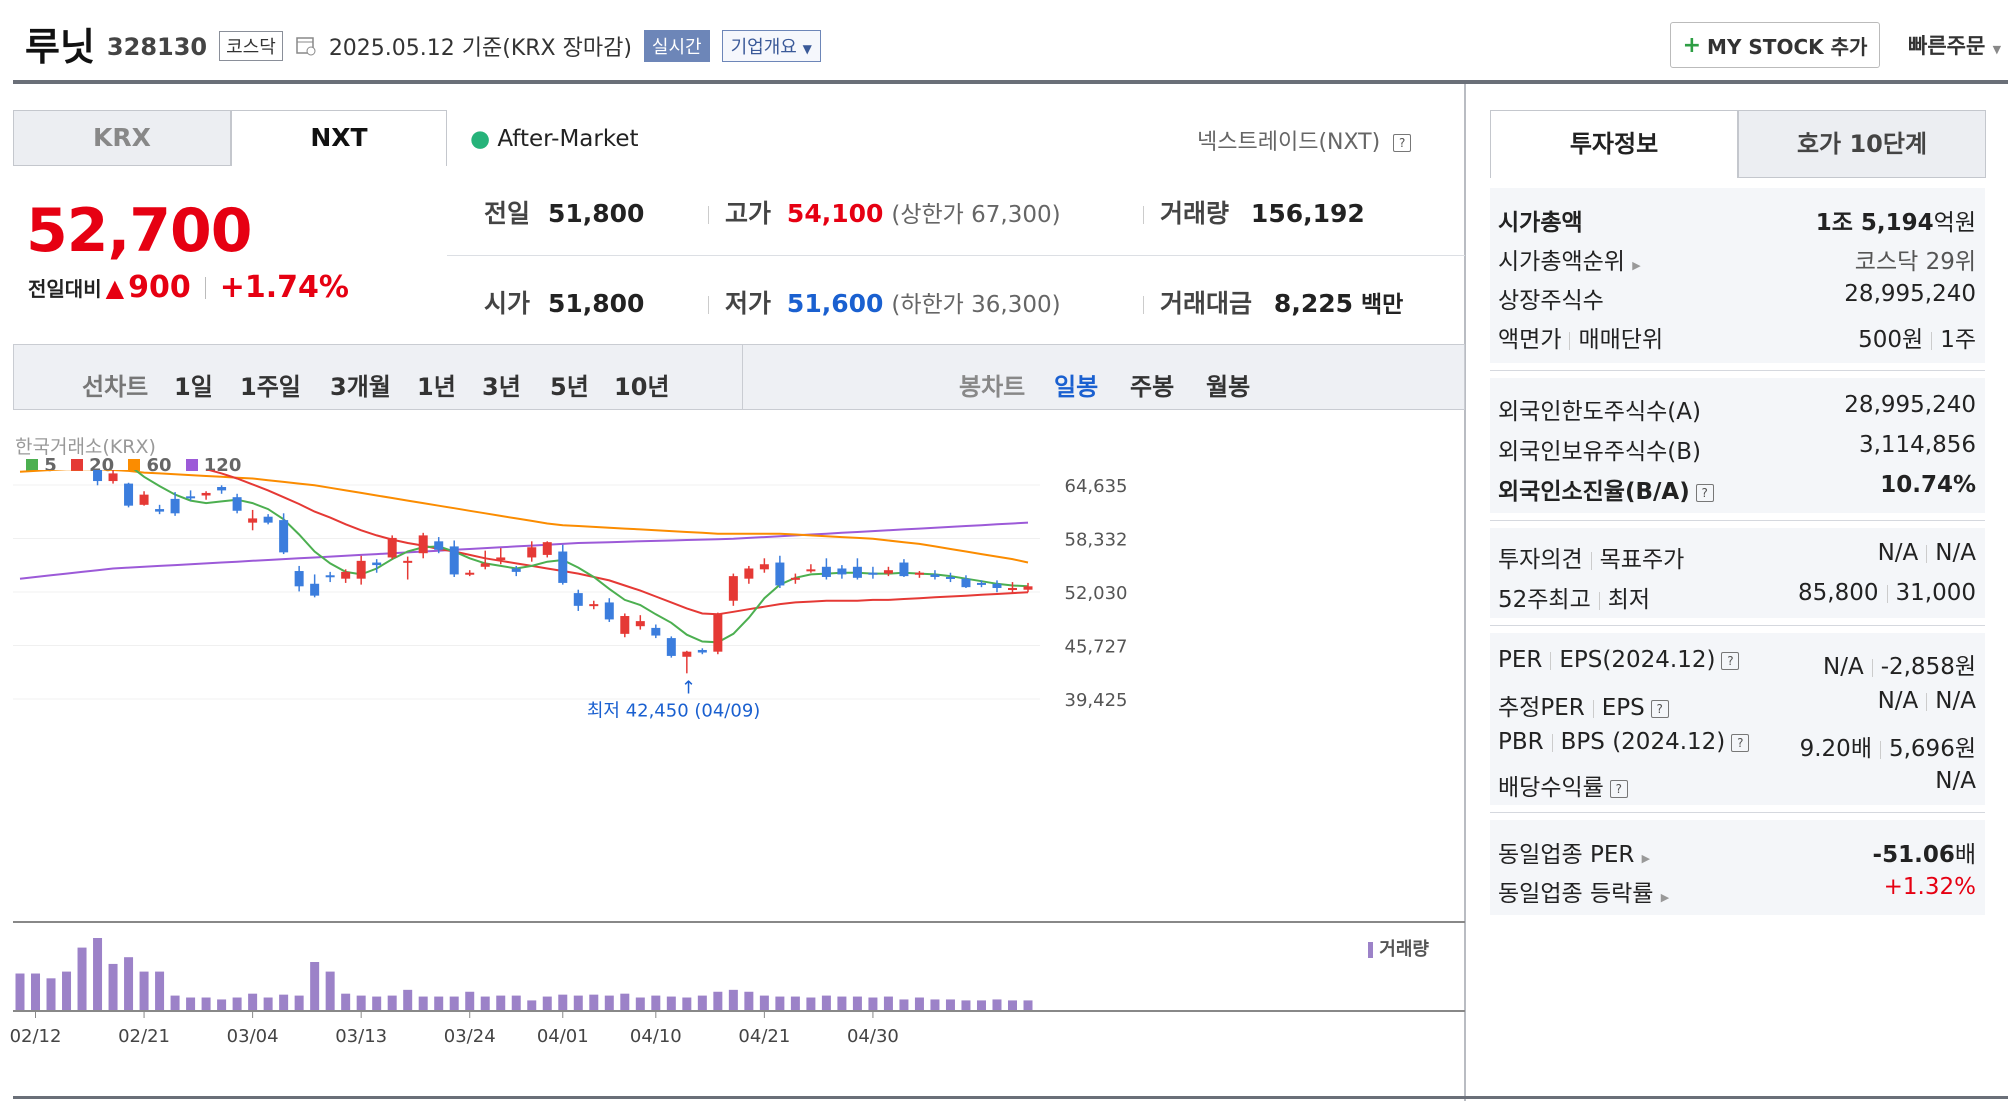 The height and width of the screenshot is (1101, 2015). I want to click on market-cap-value: 1조 5,194억원, so click(1896, 220).